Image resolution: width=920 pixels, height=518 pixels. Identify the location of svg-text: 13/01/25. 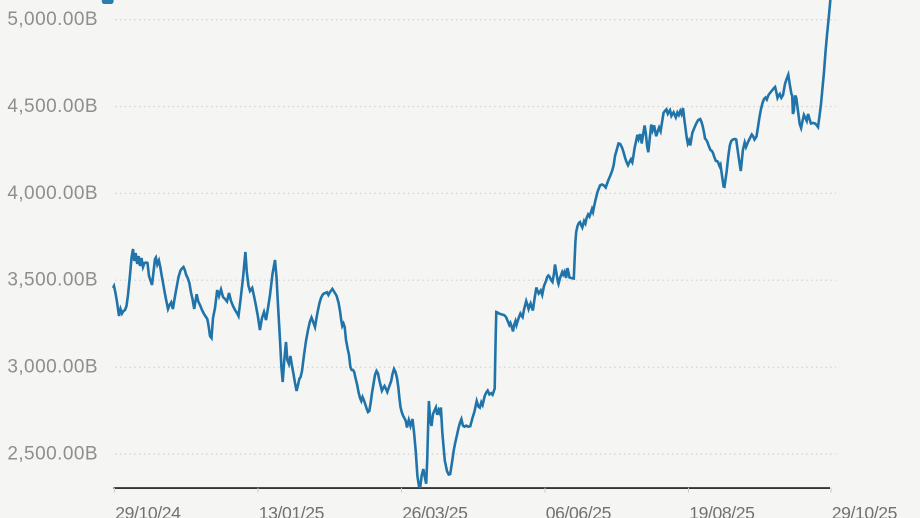
(292, 510).